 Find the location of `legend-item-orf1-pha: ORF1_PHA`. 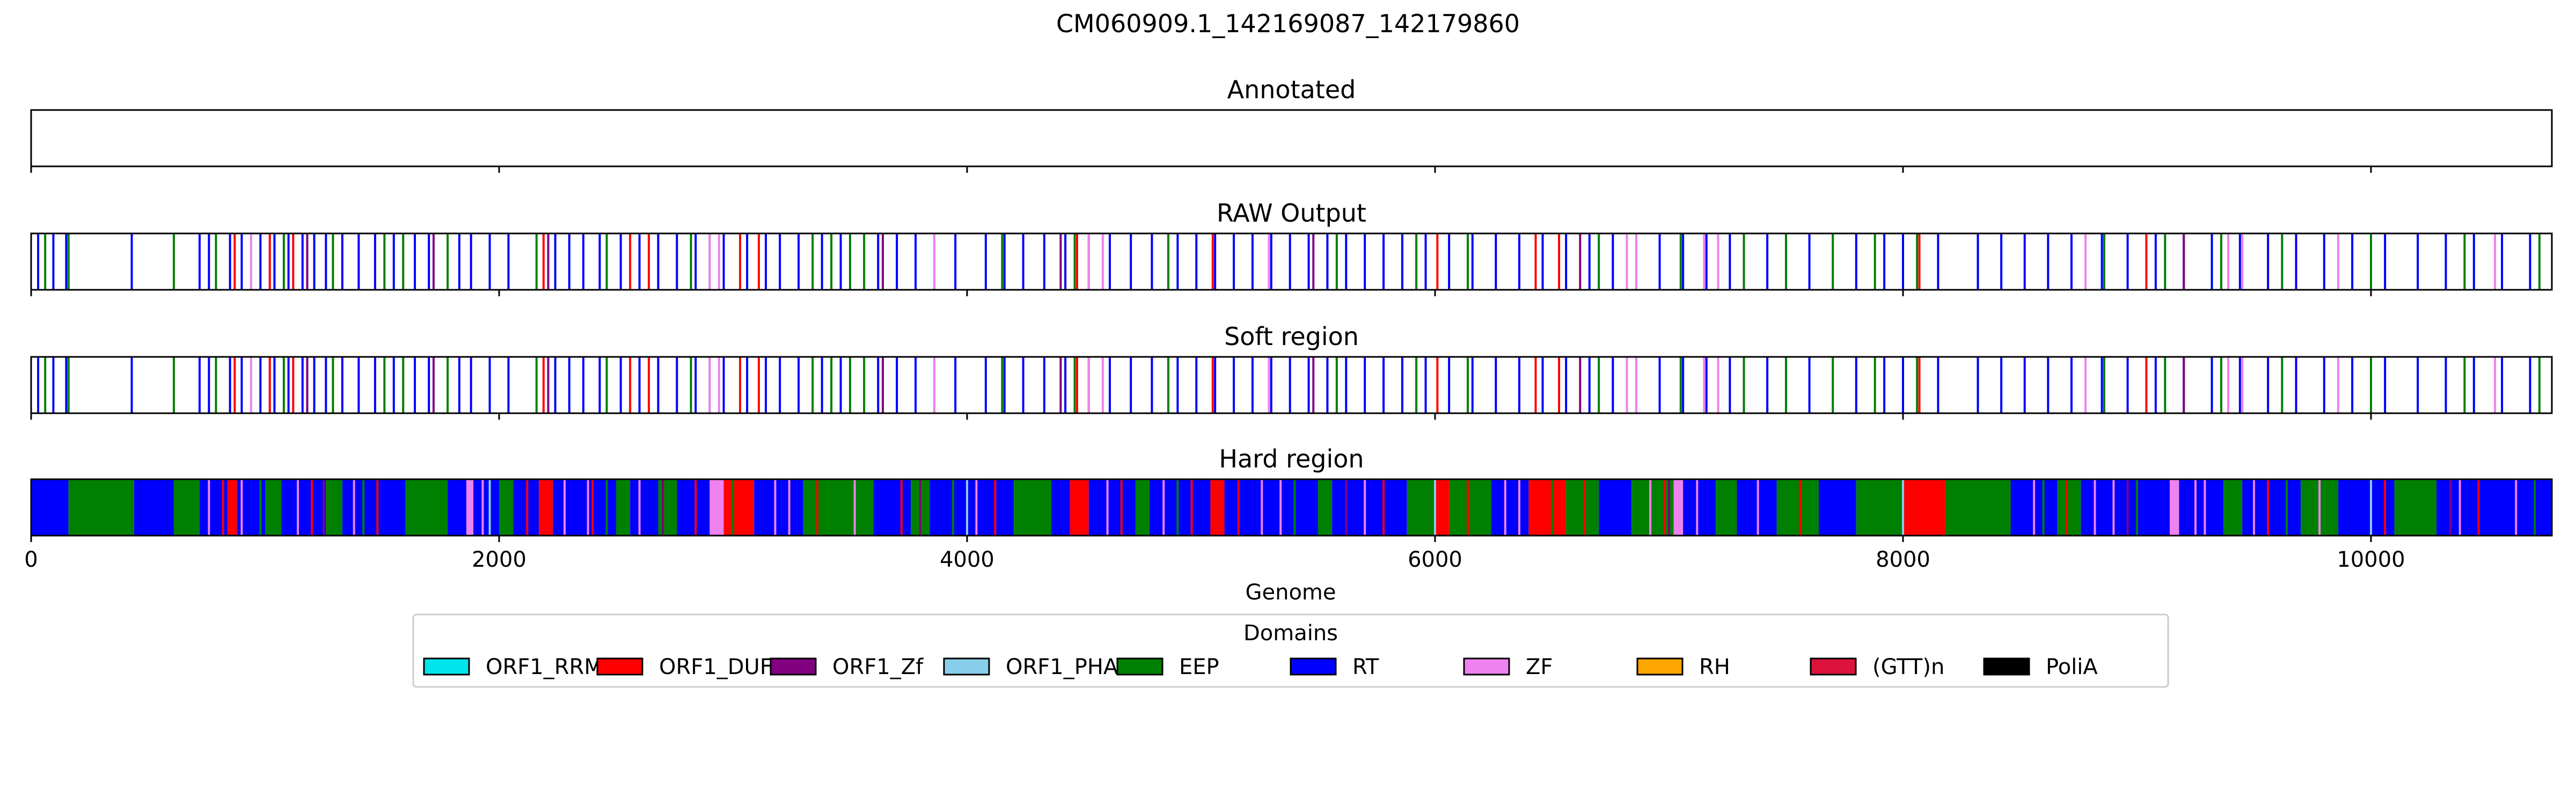

legend-item-orf1-pha: ORF1_PHA is located at coordinates (1030, 667).